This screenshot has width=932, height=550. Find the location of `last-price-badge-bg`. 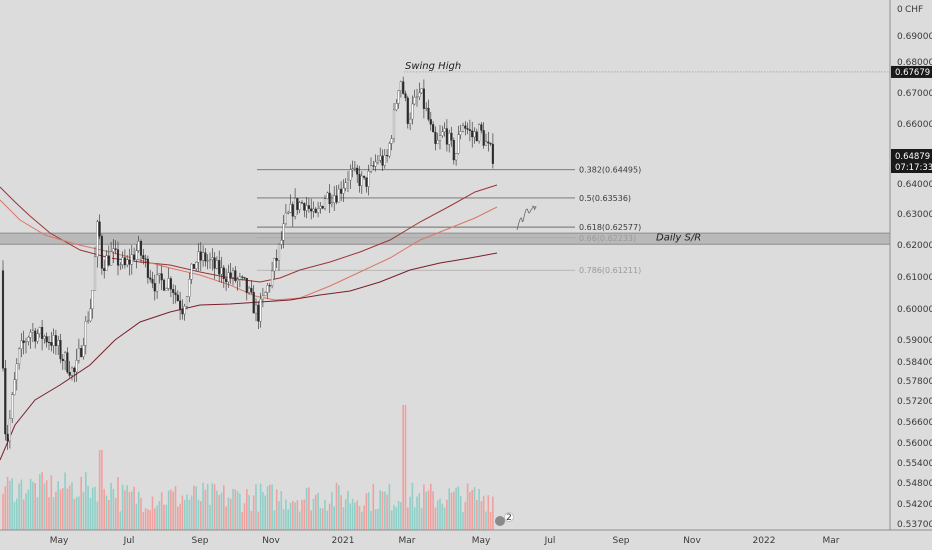

last-price-badge-bg is located at coordinates (911, 161).